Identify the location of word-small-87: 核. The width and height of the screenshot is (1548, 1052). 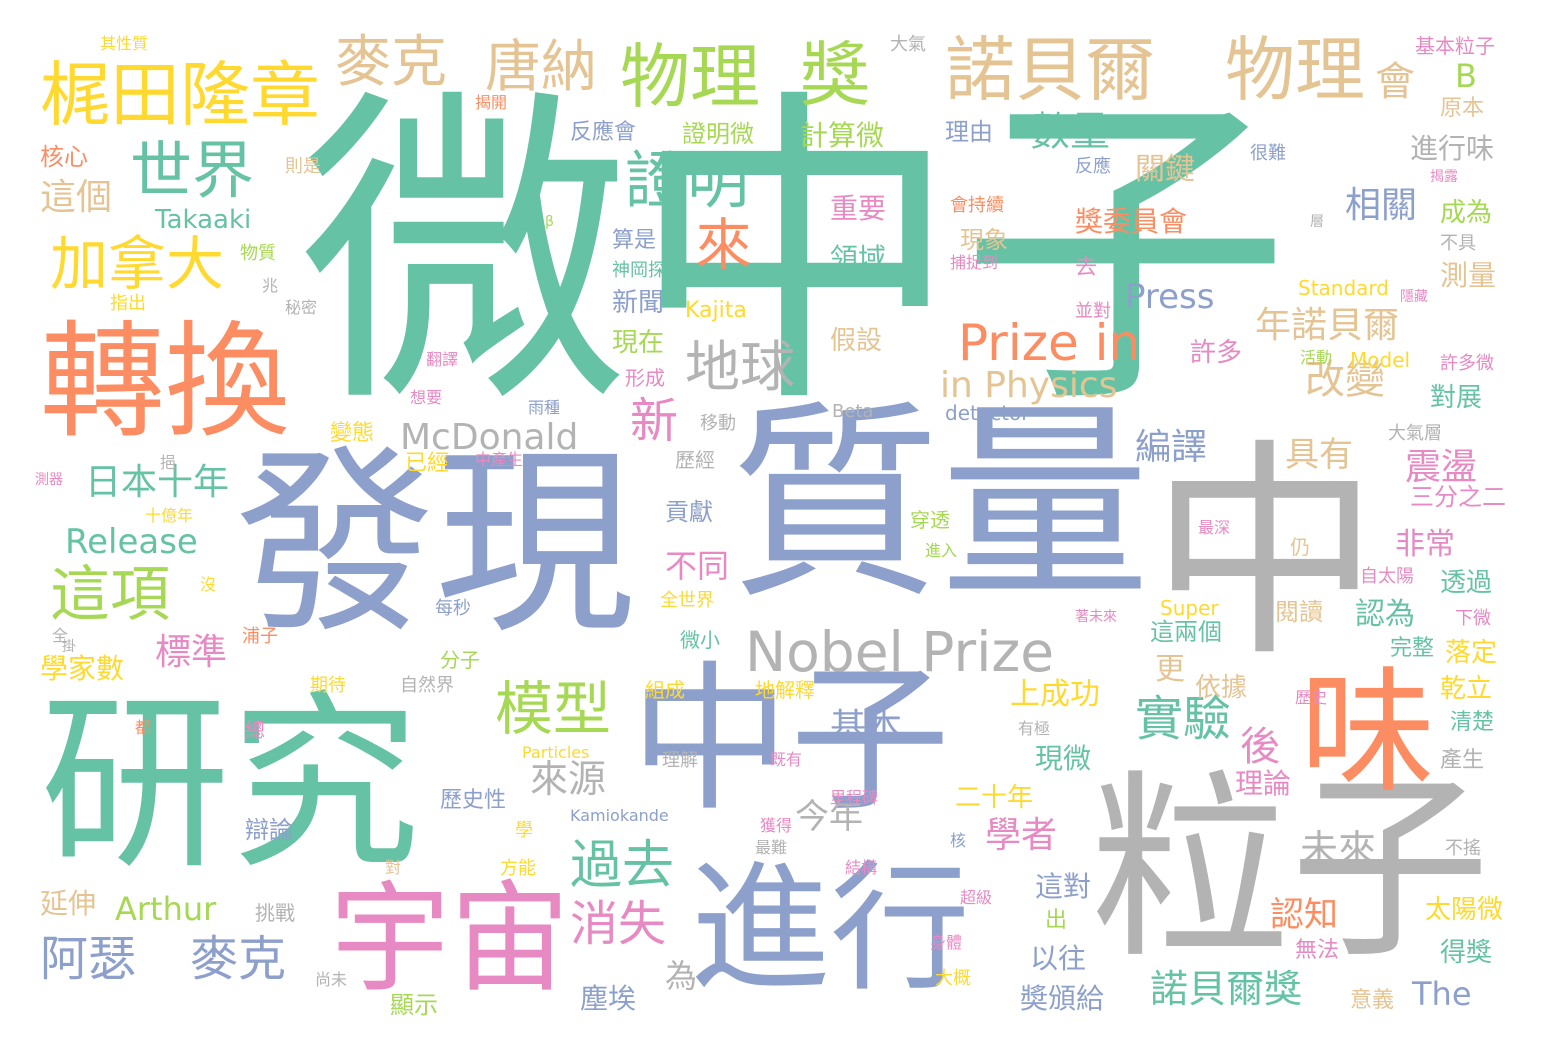
(958, 840).